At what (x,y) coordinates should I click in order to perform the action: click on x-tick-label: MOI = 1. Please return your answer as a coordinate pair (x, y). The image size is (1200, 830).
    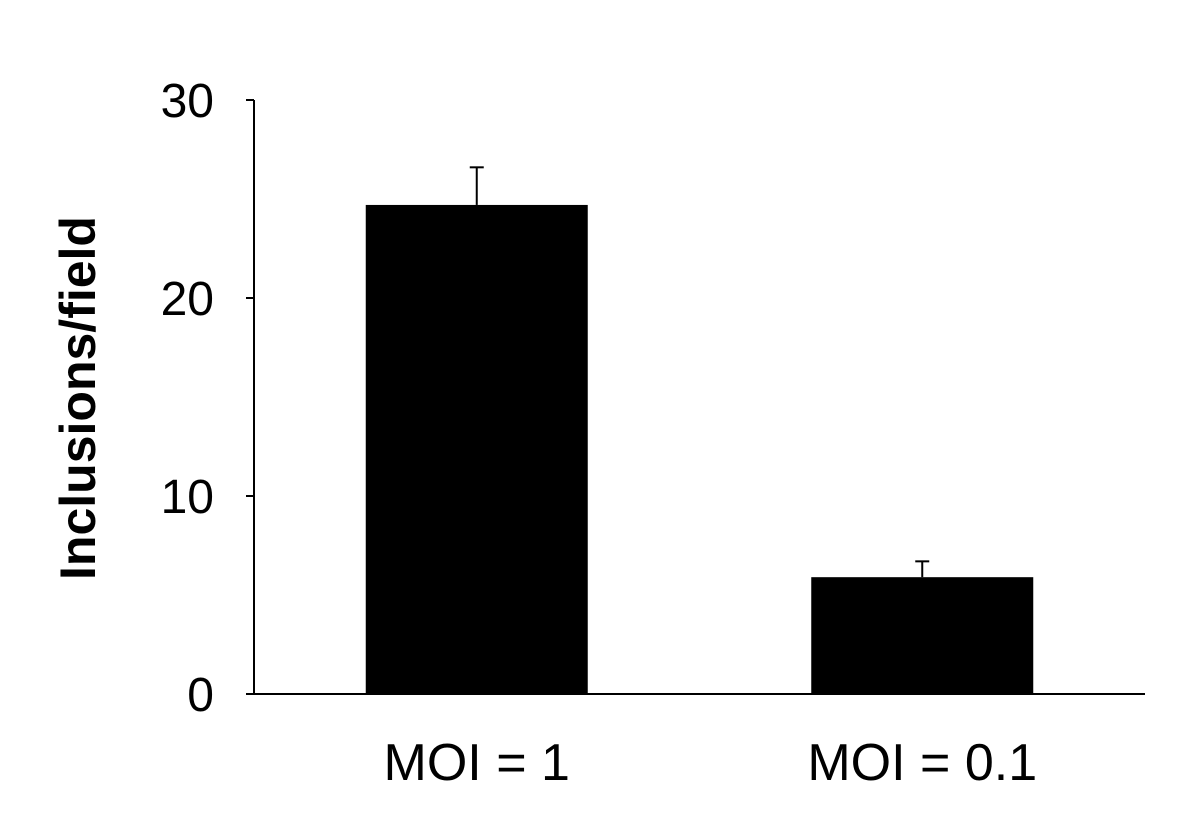
    Looking at the image, I should click on (477, 763).